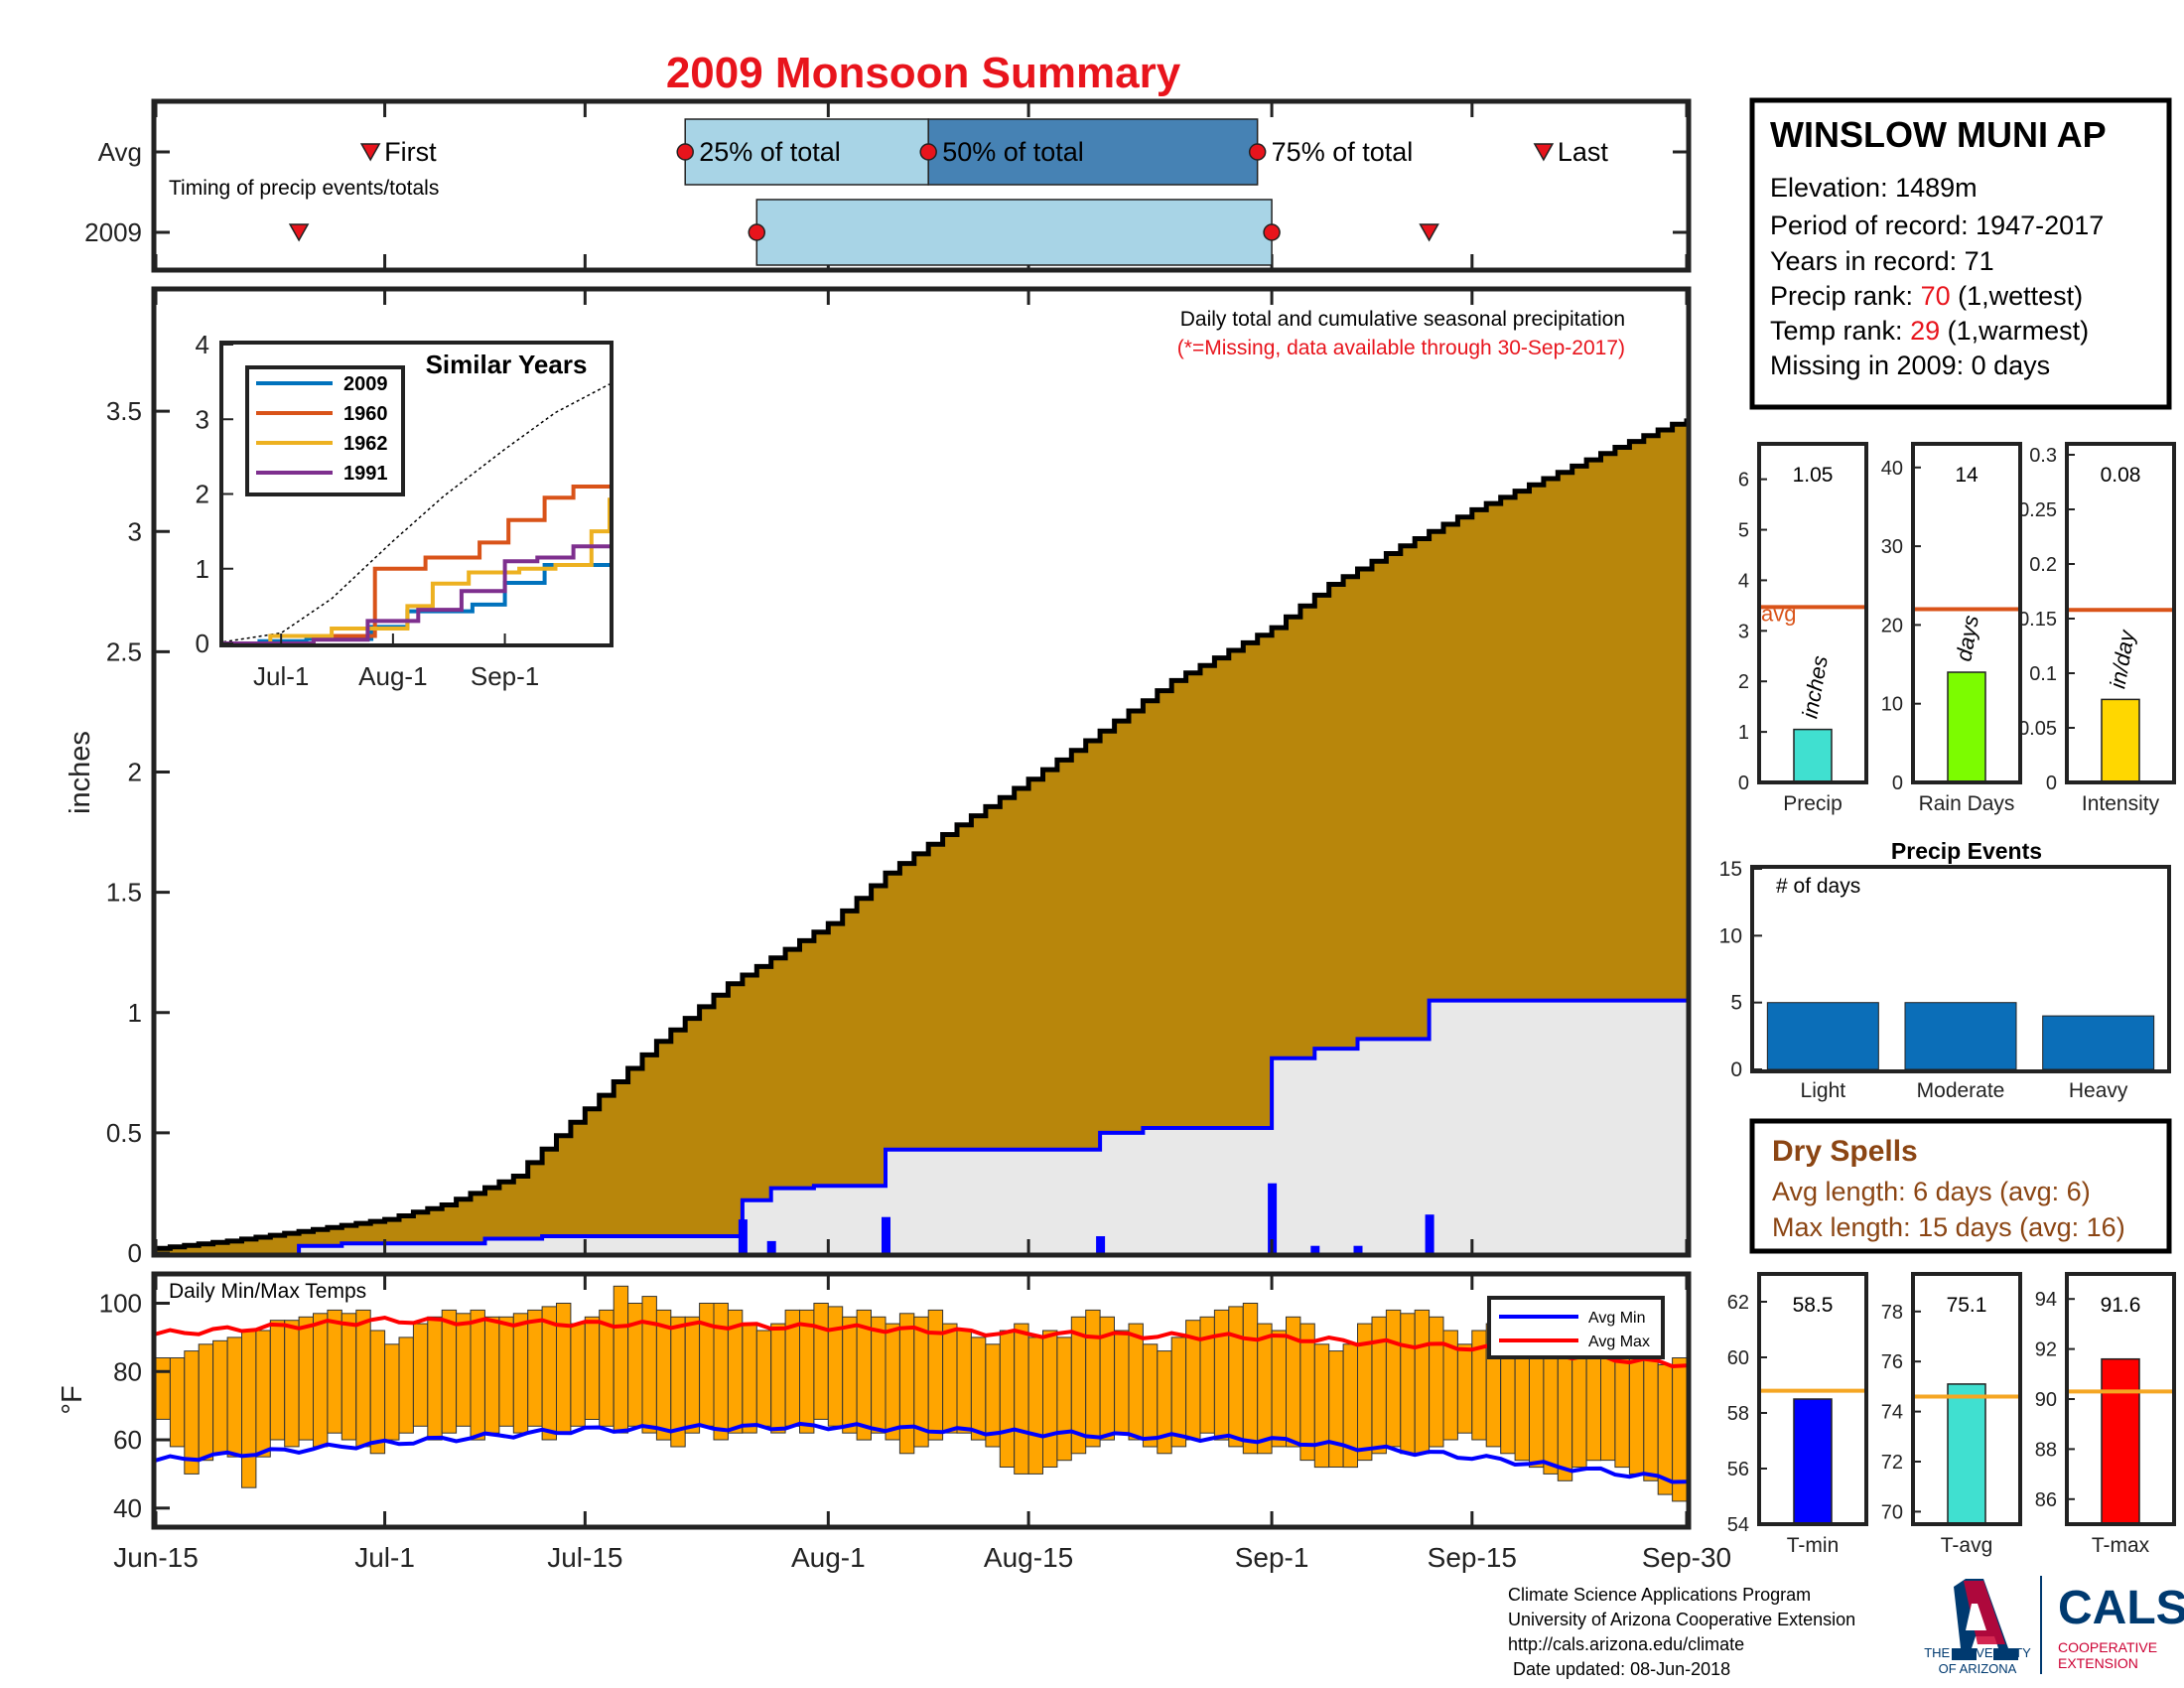  I want to click on stat-ytick-label: 4, so click(1743, 581).